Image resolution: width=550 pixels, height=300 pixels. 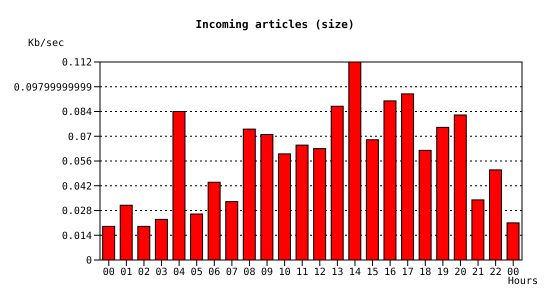 What do you see at coordinates (77, 236) in the screenshot?
I see `y-tick-label: 0.014` at bounding box center [77, 236].